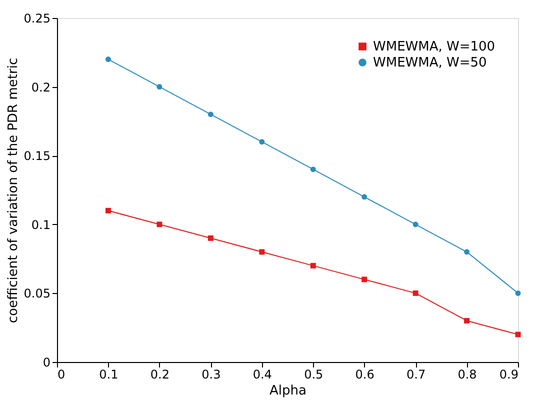  Describe the element at coordinates (211, 375) in the screenshot. I see `x-tick-label: 0.3` at that location.